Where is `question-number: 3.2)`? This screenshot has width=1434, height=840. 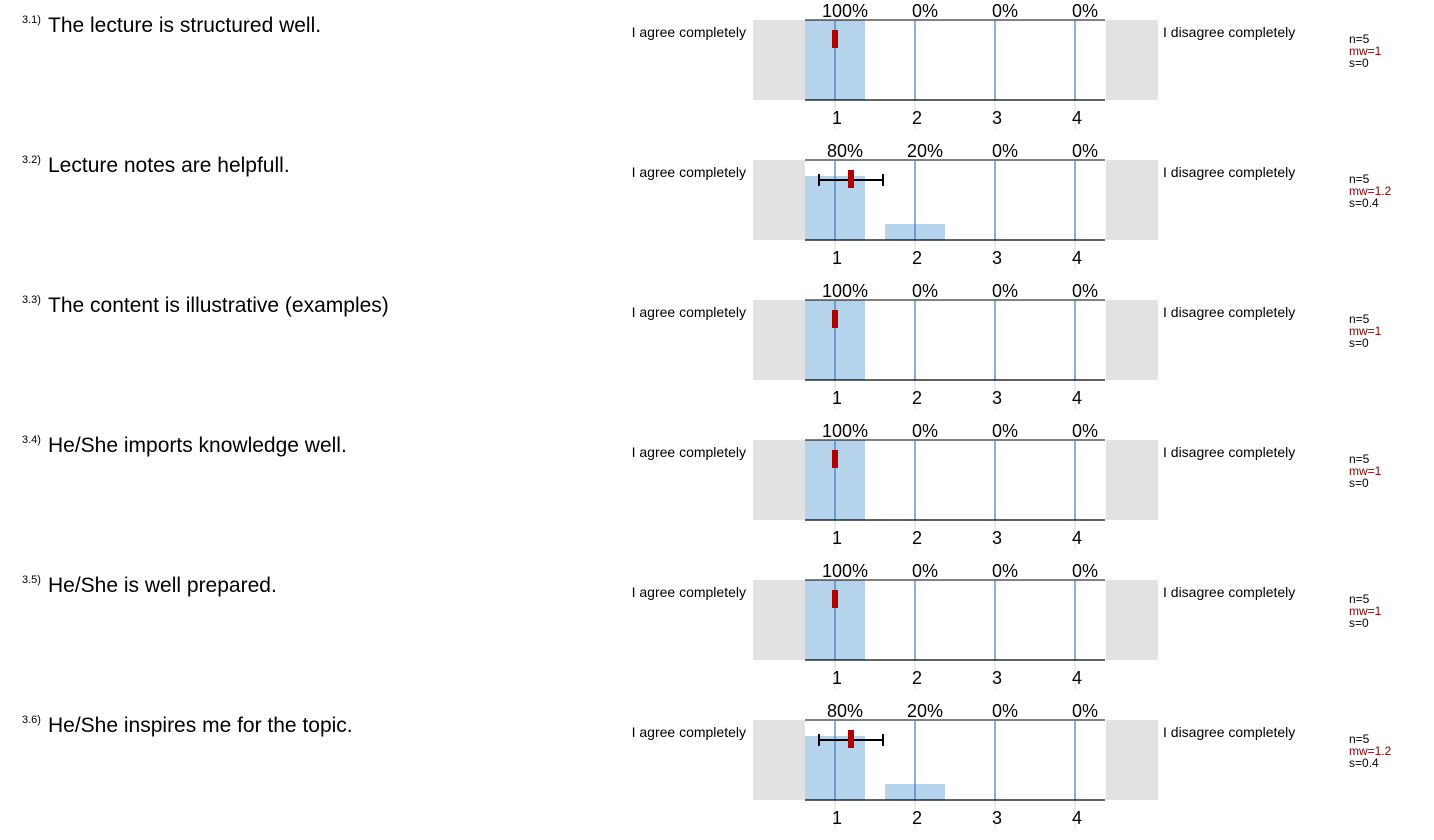 question-number: 3.2) is located at coordinates (31, 160).